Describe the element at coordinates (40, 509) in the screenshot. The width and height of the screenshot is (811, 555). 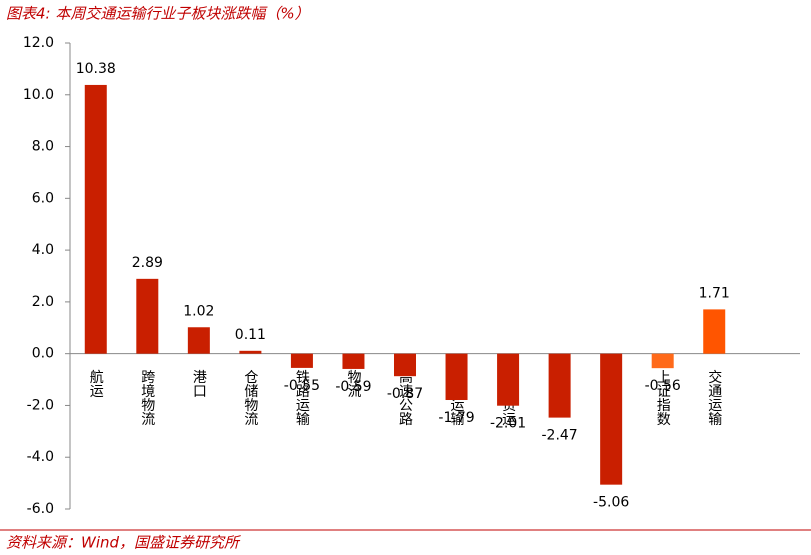
I see `y-tick-label: -6.0` at that location.